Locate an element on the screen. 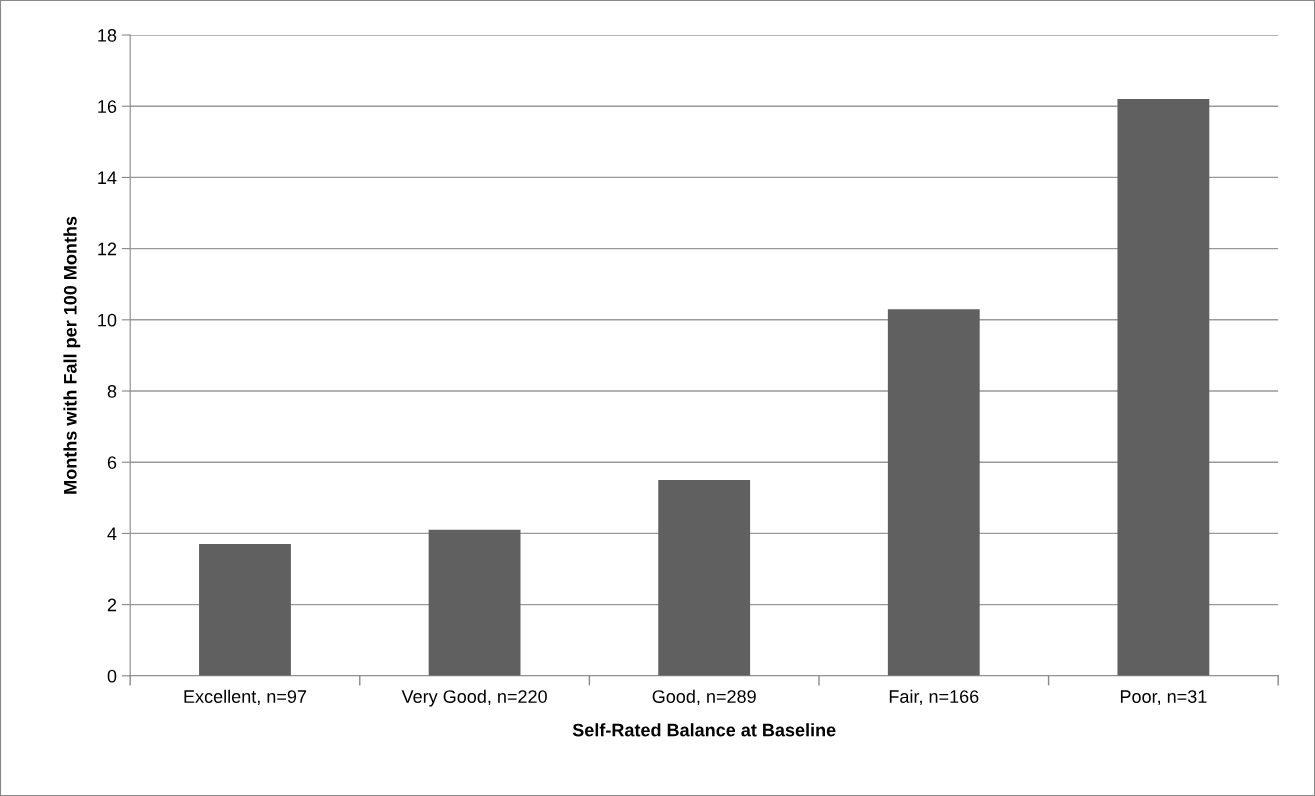 This screenshot has width=1315, height=796. x-tick-label: Very Good, n=220 is located at coordinates (474, 698).